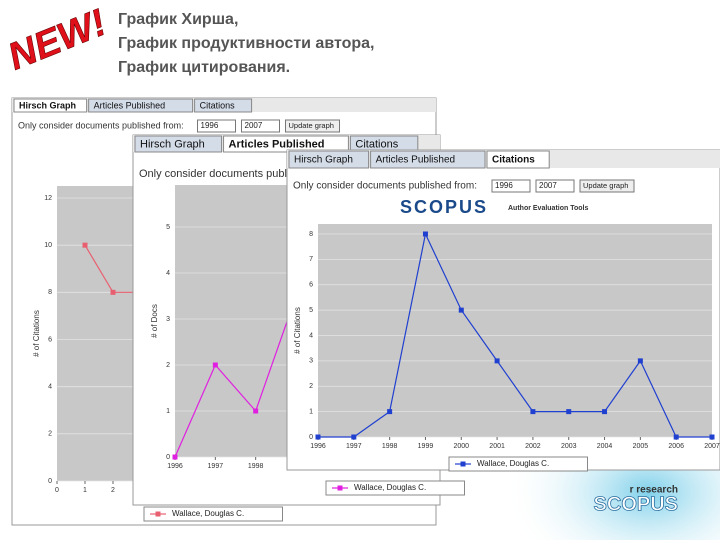 The image size is (720, 540). I want to click on title-line: График цитирования., so click(204, 67).